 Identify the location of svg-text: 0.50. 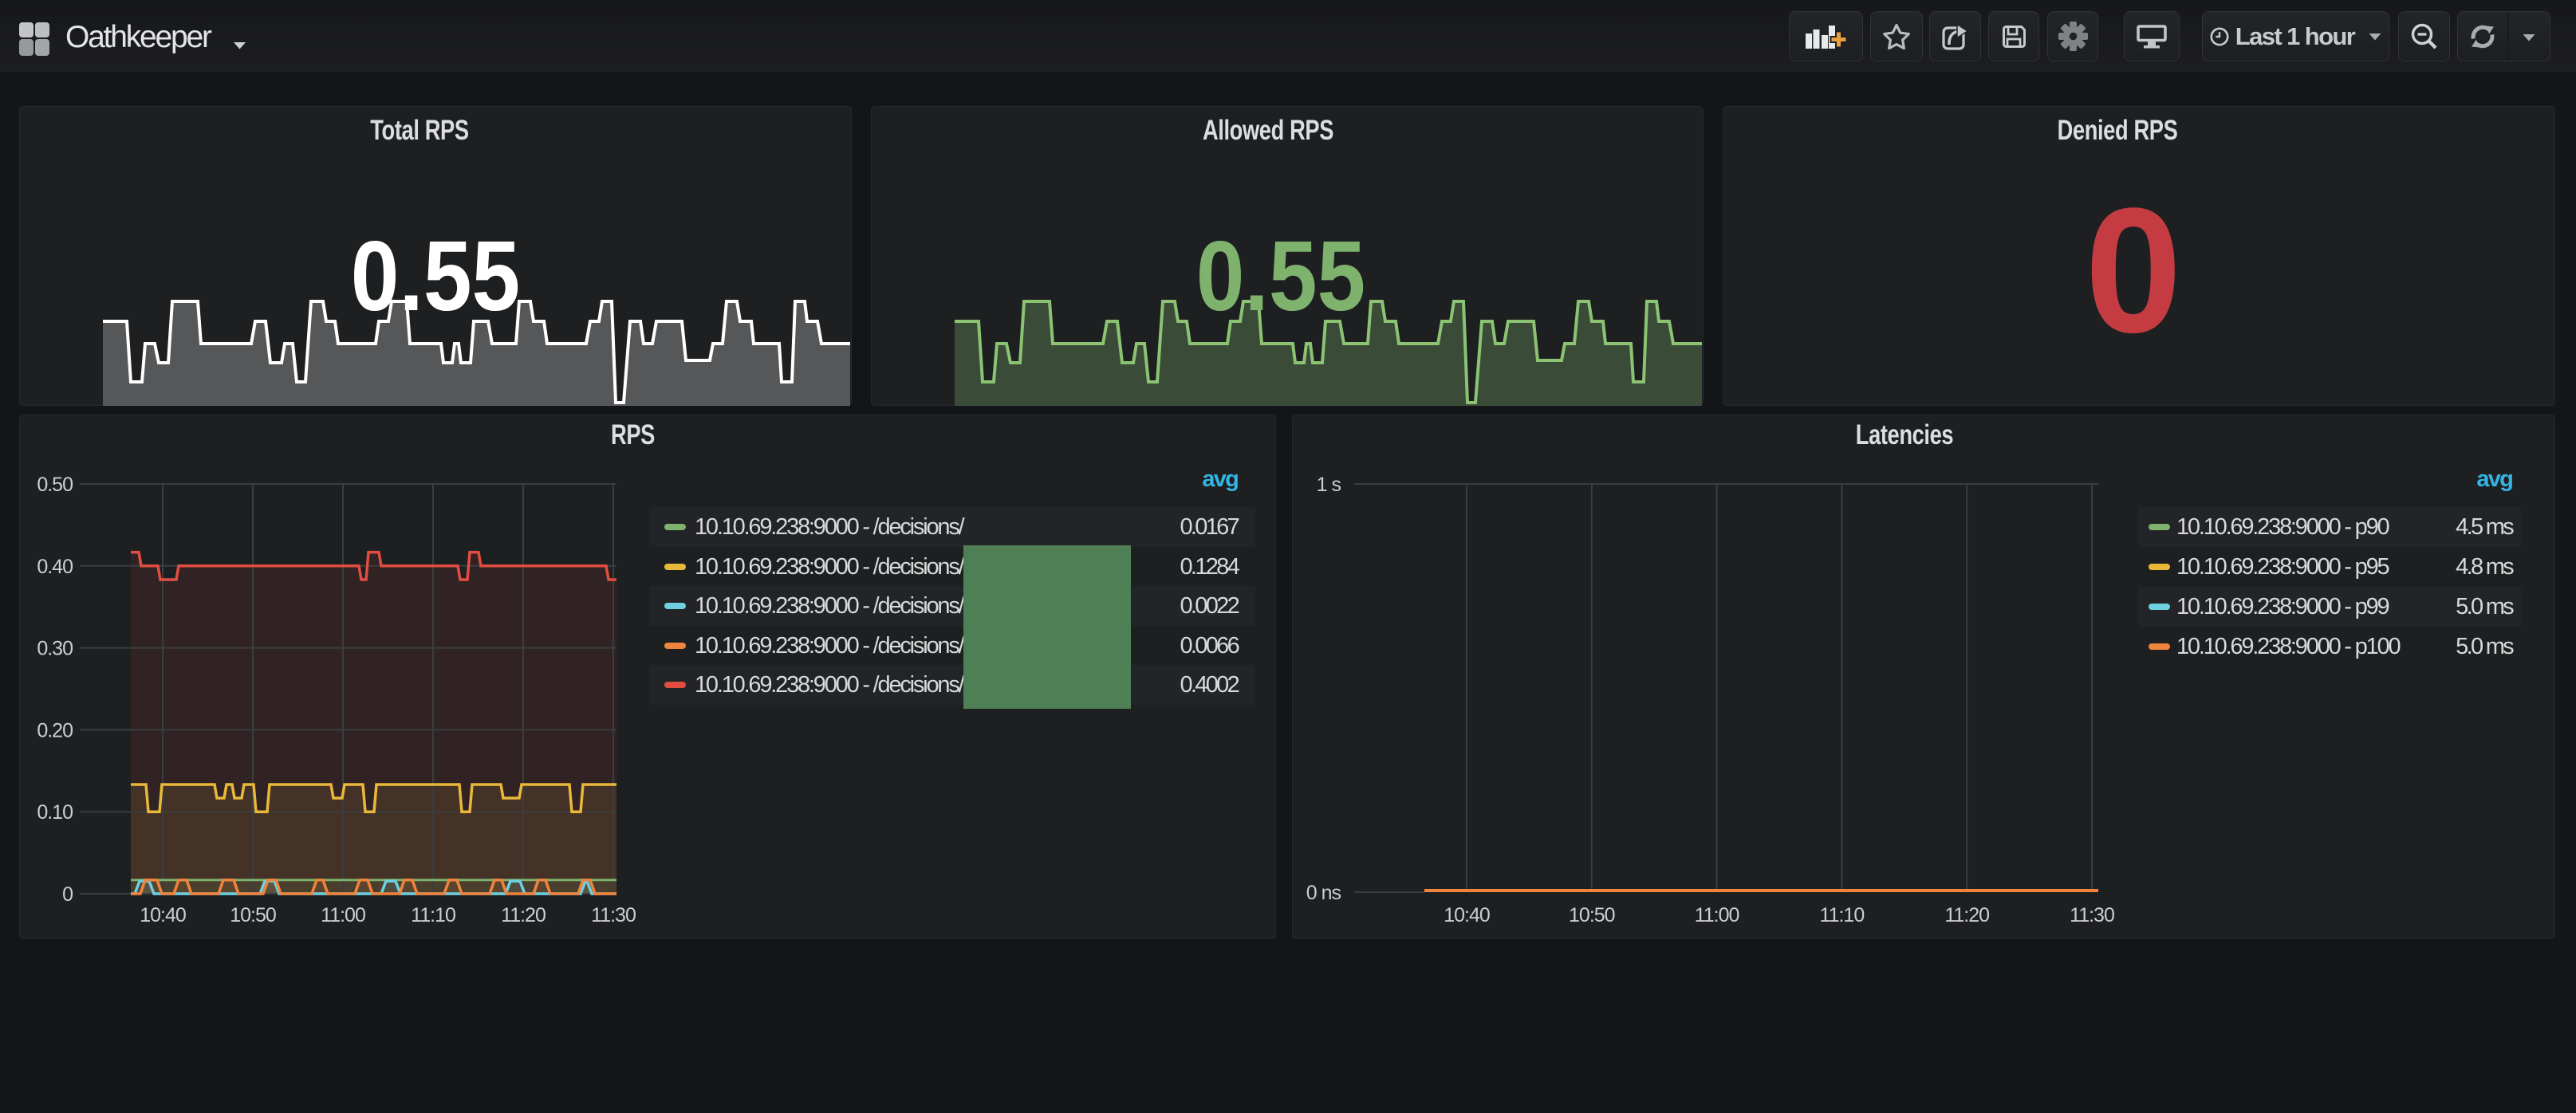
(55, 485).